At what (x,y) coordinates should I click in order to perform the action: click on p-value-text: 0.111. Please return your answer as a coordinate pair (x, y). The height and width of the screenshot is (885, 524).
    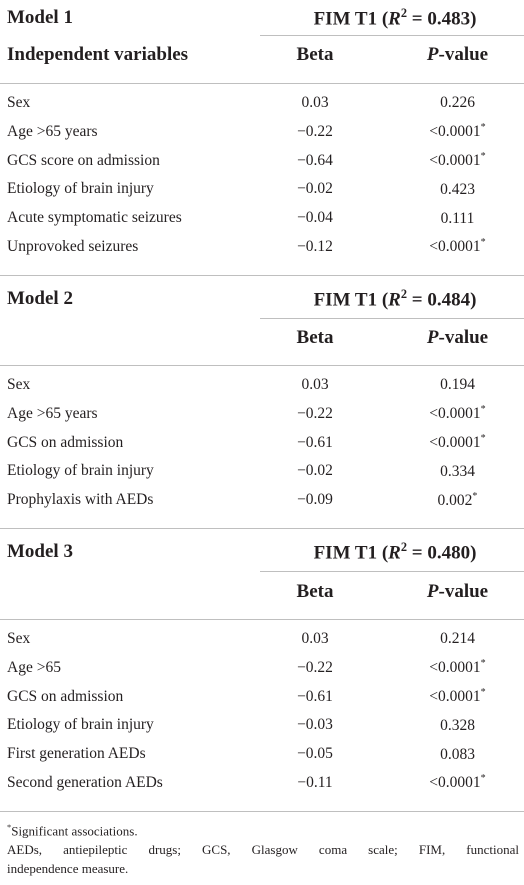
    Looking at the image, I should click on (457, 218).